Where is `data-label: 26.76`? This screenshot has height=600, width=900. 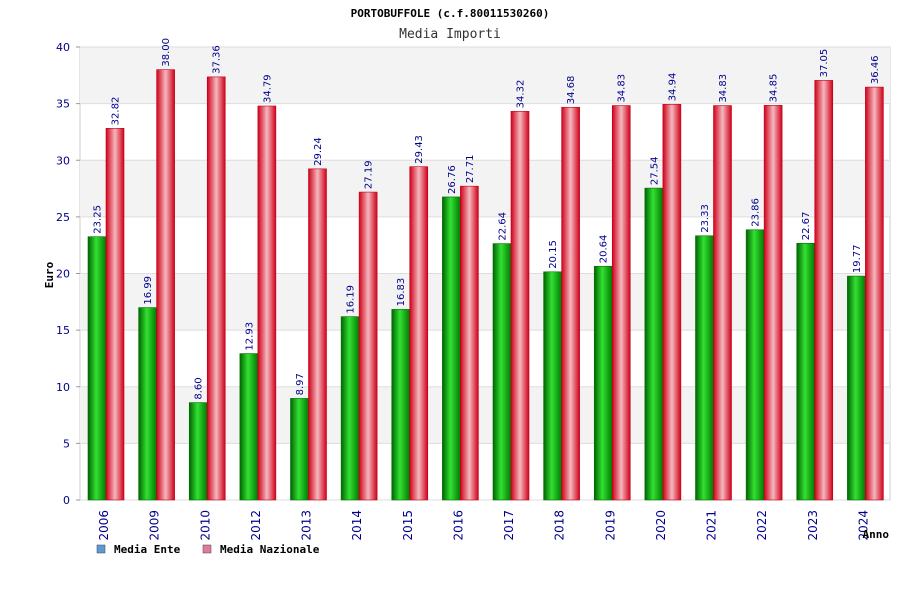 data-label: 26.76 is located at coordinates (452, 179).